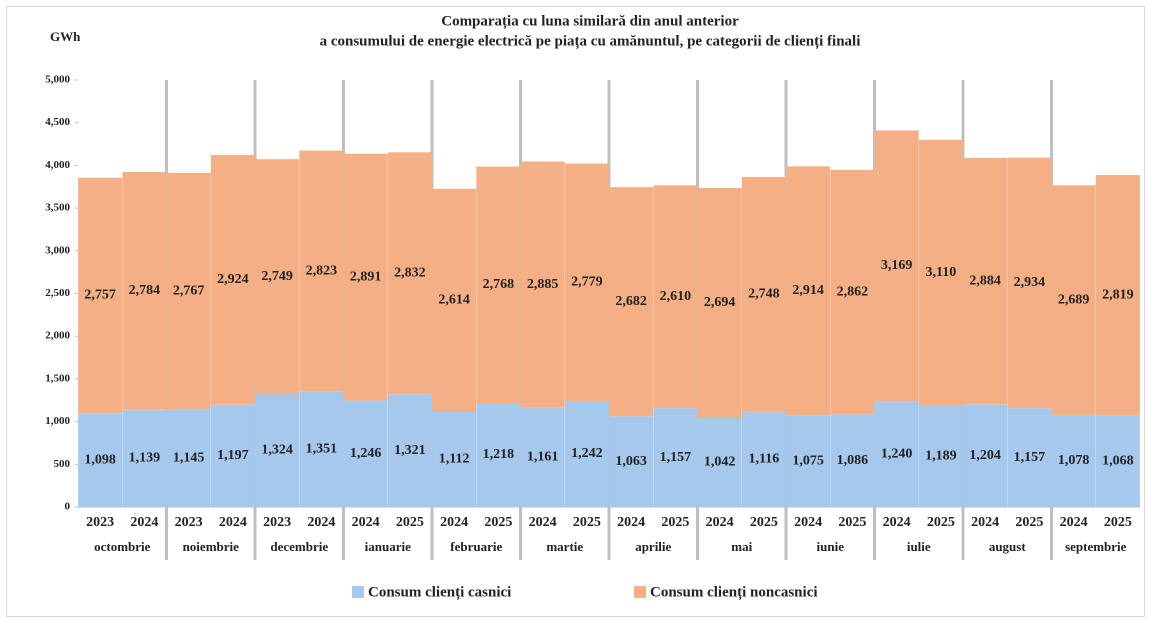 Image resolution: width=1151 pixels, height=623 pixels. I want to click on value-label: 1,063, so click(631, 461).